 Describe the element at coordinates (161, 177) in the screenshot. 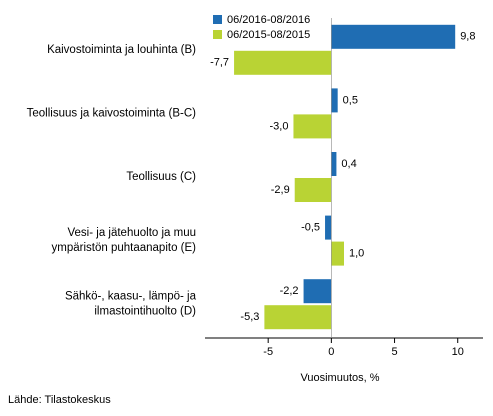

I see `category-label: Teollisuus (C)` at that location.